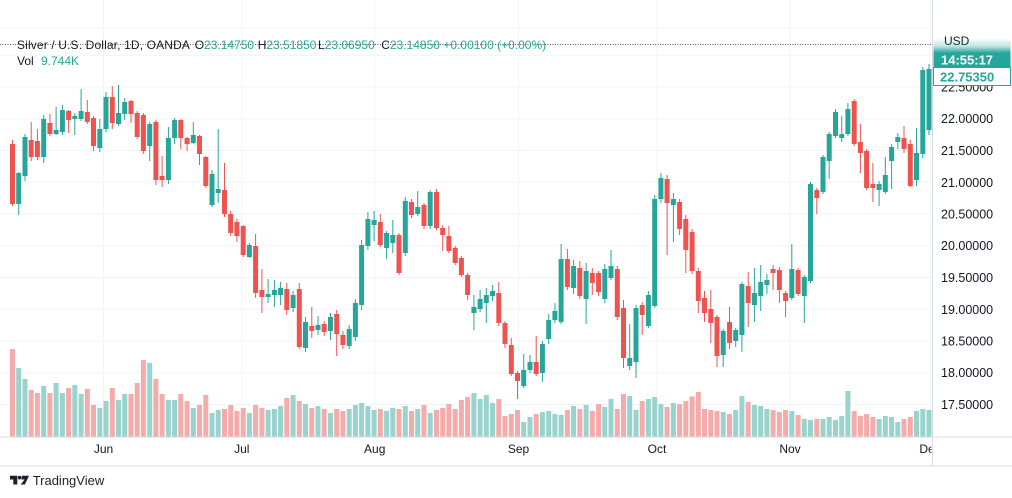 Image resolution: width=1012 pixels, height=498 pixels. Describe the element at coordinates (967, 60) in the screenshot. I see `svg-text: 14:55:17` at that location.